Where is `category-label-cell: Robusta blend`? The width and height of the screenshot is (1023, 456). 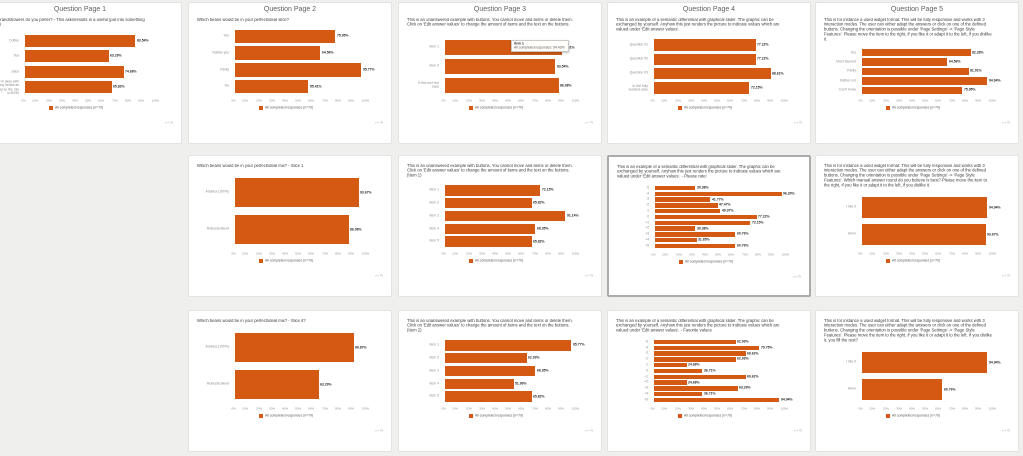
category-label-cell: Robusta blend is located at coordinates (210, 229).